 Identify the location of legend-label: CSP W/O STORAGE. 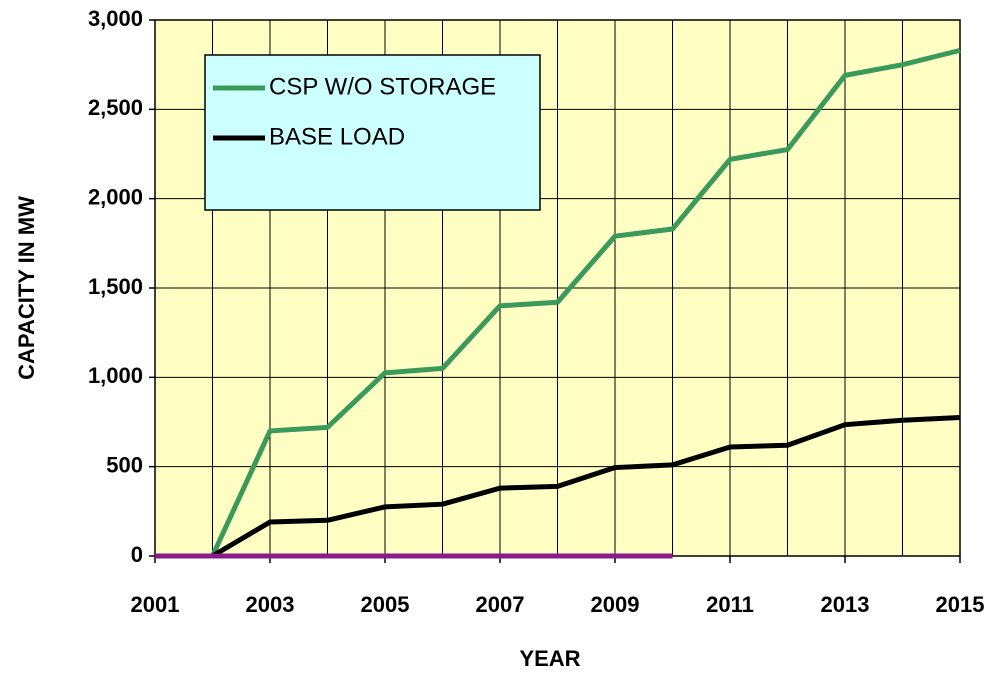
(382, 86).